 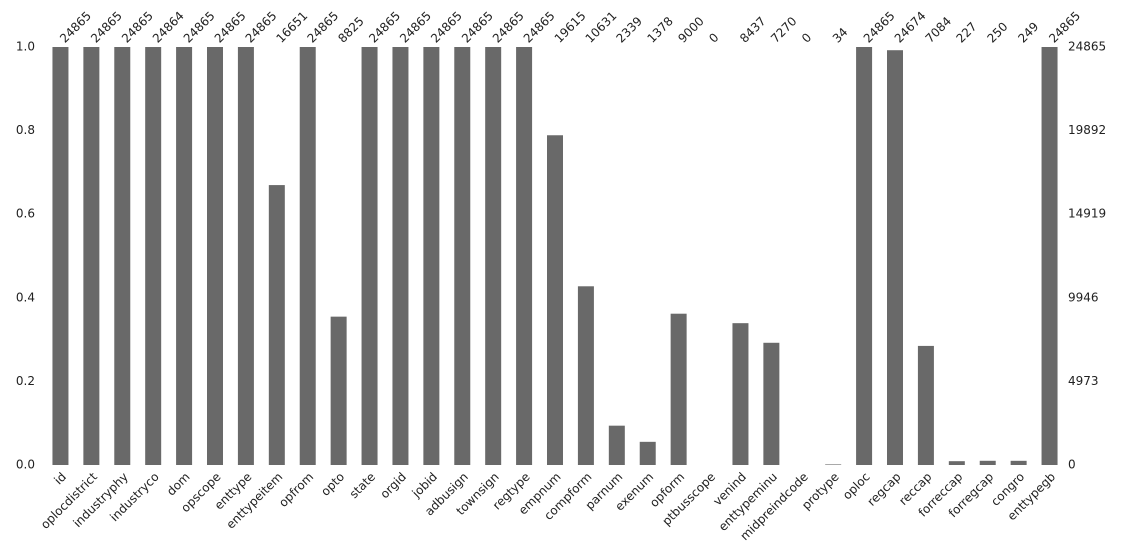 What do you see at coordinates (1083, 297) in the screenshot?
I see `y2-tick-label: 9946` at bounding box center [1083, 297].